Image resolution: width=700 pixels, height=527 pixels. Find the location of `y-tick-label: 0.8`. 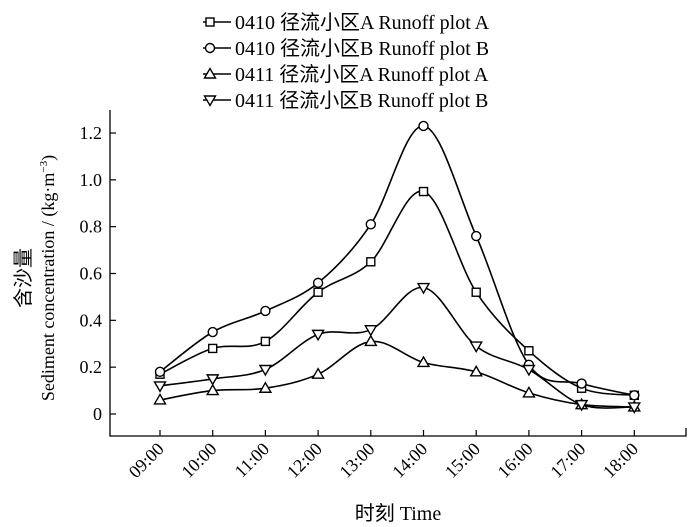

y-tick-label: 0.8 is located at coordinates (91, 227).